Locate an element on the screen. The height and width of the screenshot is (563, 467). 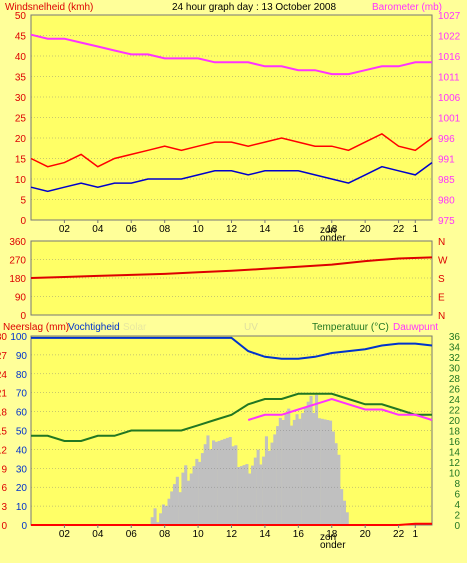
rain-axis-tick: 3 is located at coordinates (4, 507).